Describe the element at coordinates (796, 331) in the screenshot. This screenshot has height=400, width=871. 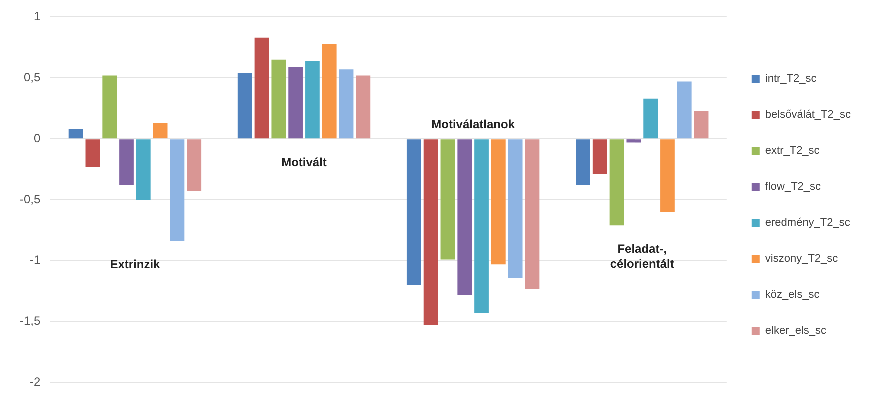
I see `legend-label: elker_els_sc` at that location.